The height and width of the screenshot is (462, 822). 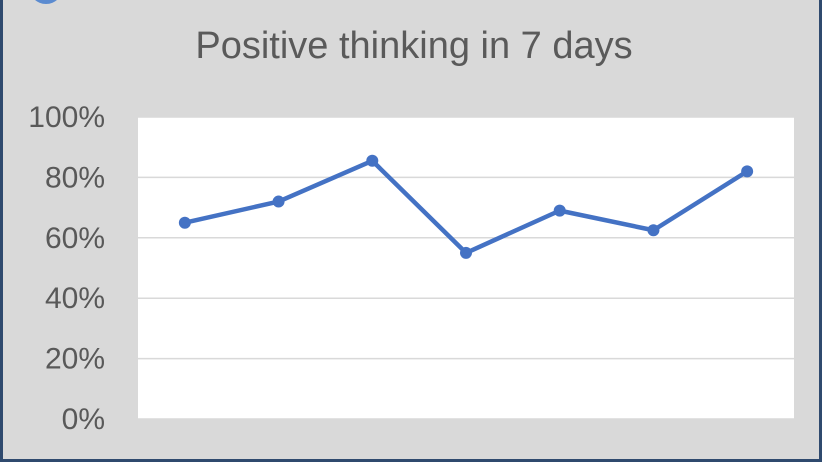 I want to click on y-tick-label: 100%, so click(x=66, y=117).